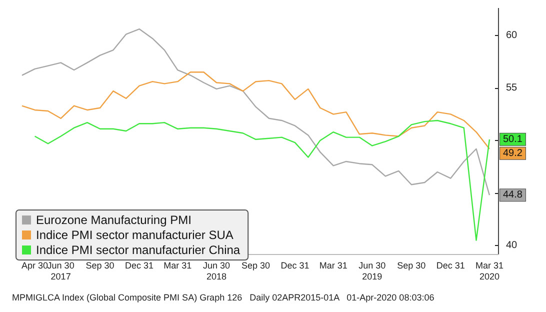 Image resolution: width=546 pixels, height=312 pixels. Describe the element at coordinates (138, 250) in the screenshot. I see `legend-label: Indice PMI sector manufacturier China` at that location.